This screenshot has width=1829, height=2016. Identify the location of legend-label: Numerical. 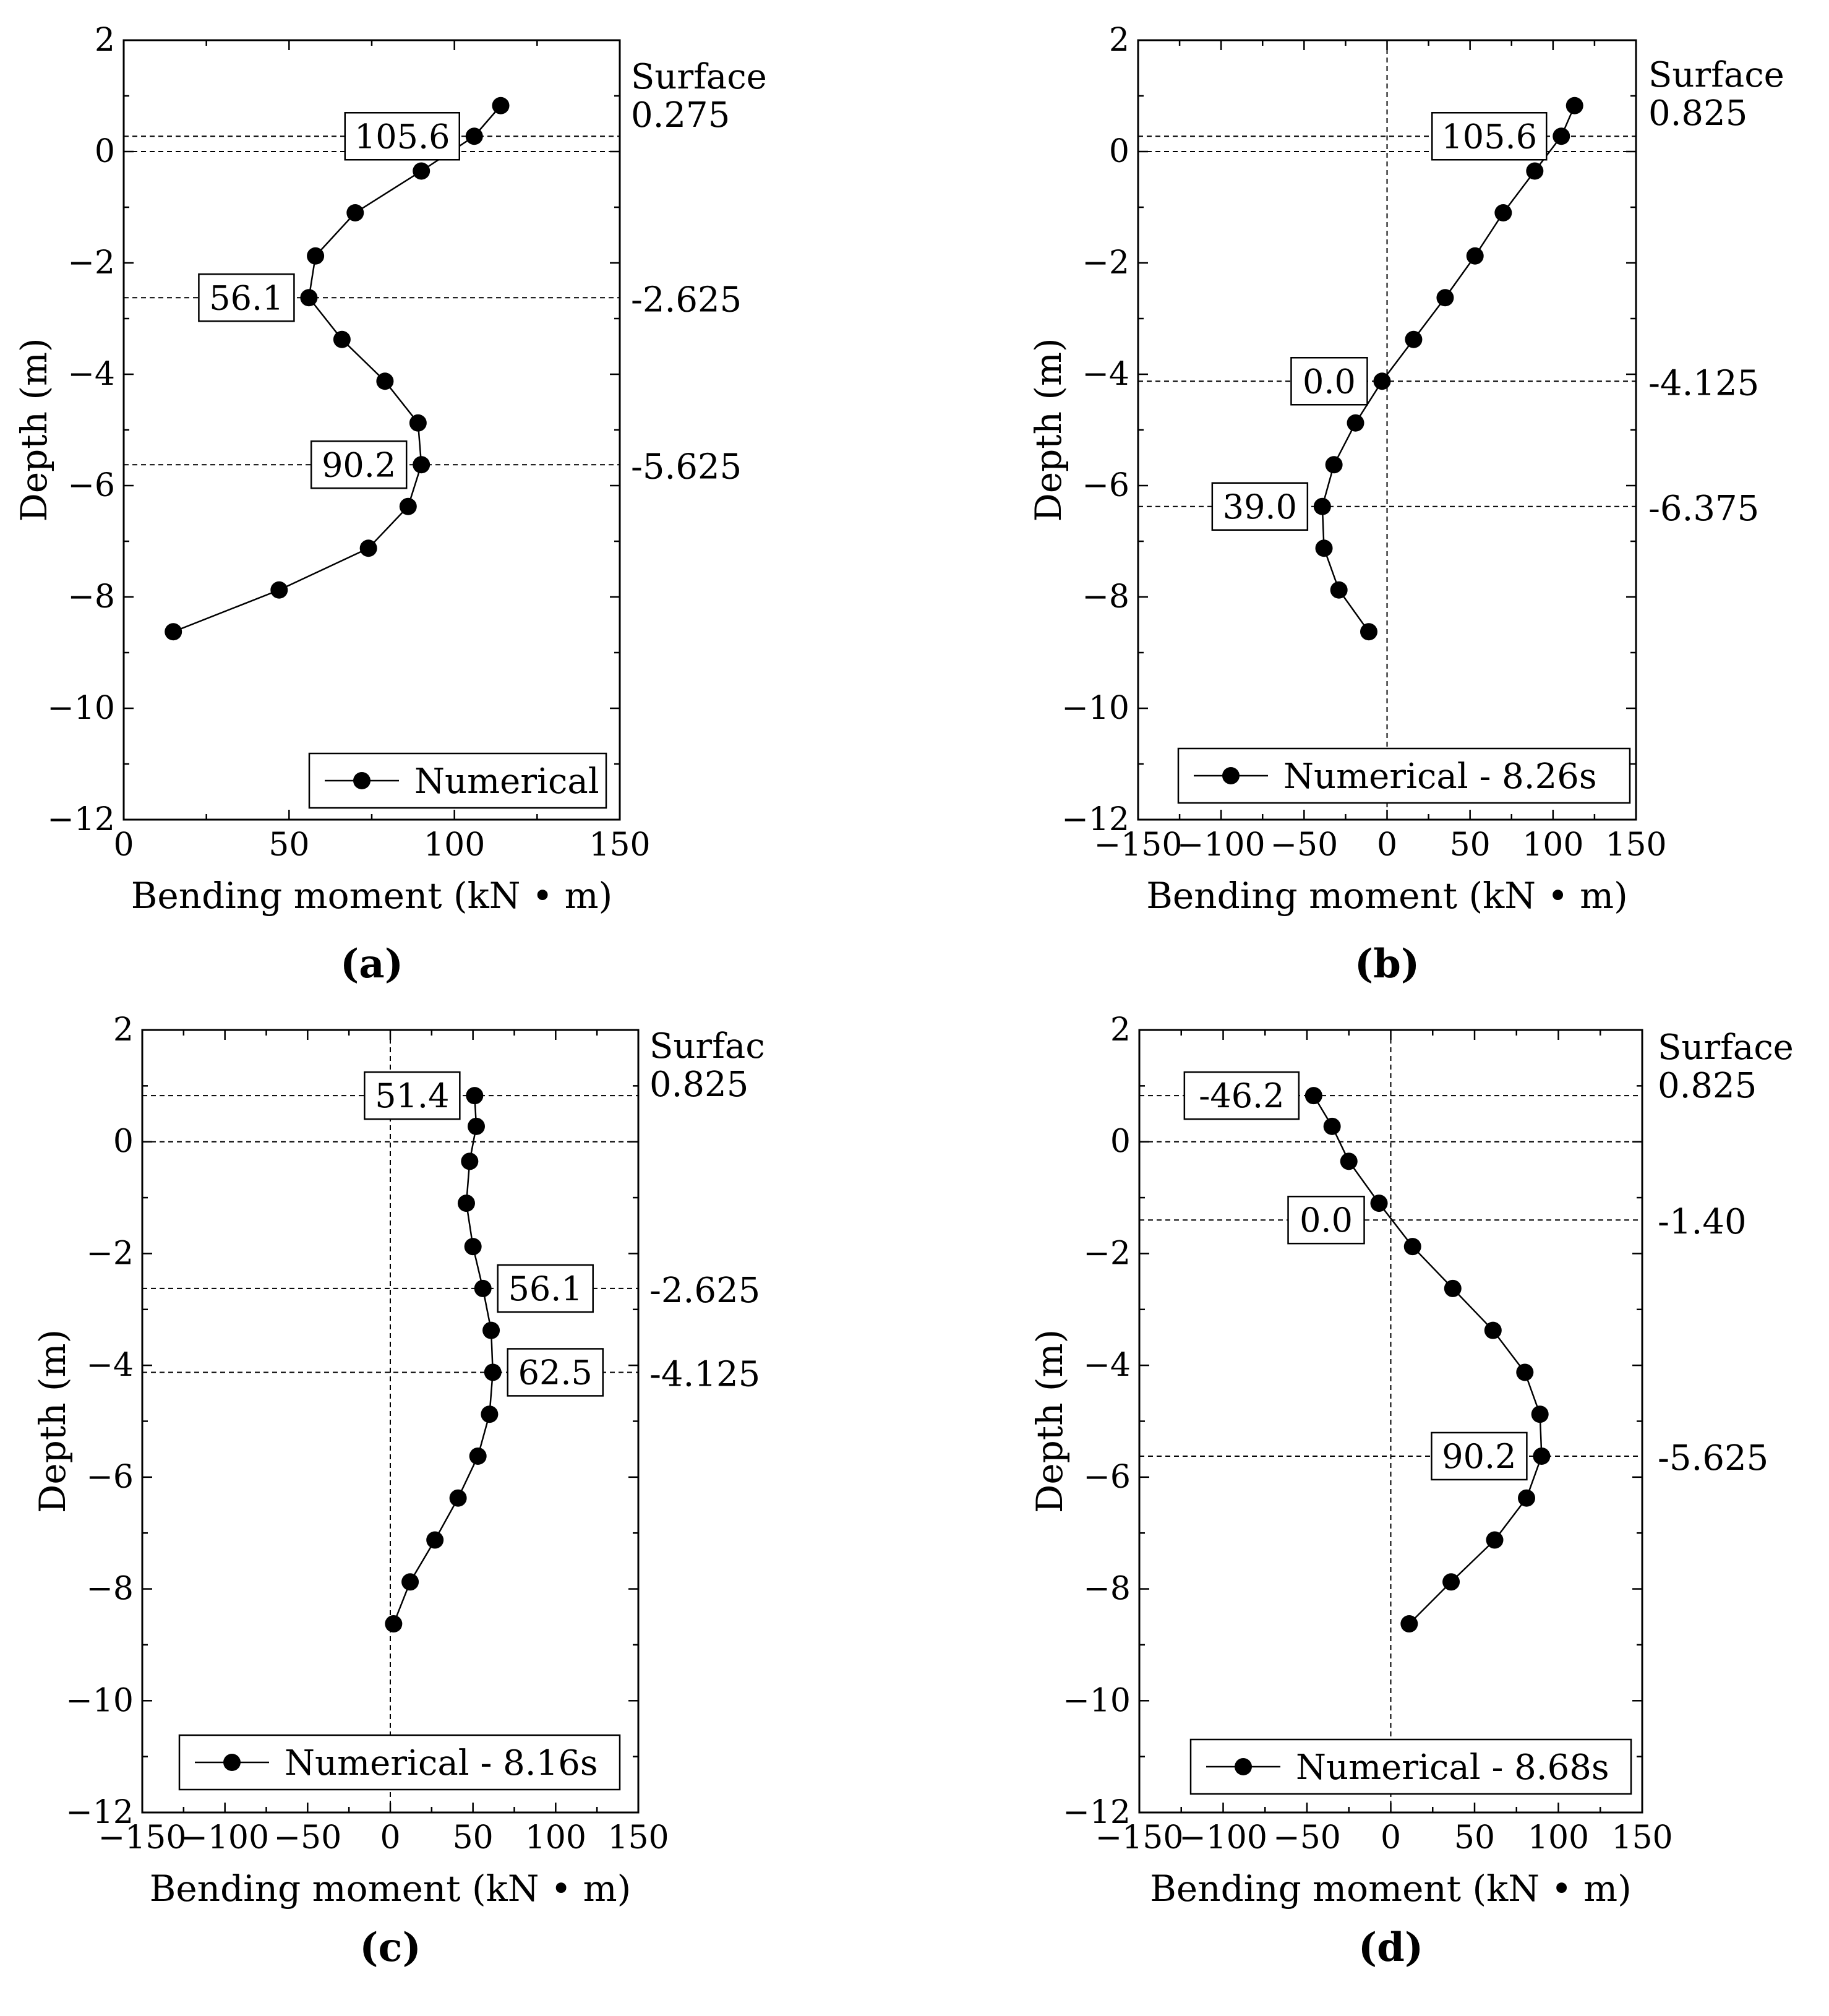
(506, 781).